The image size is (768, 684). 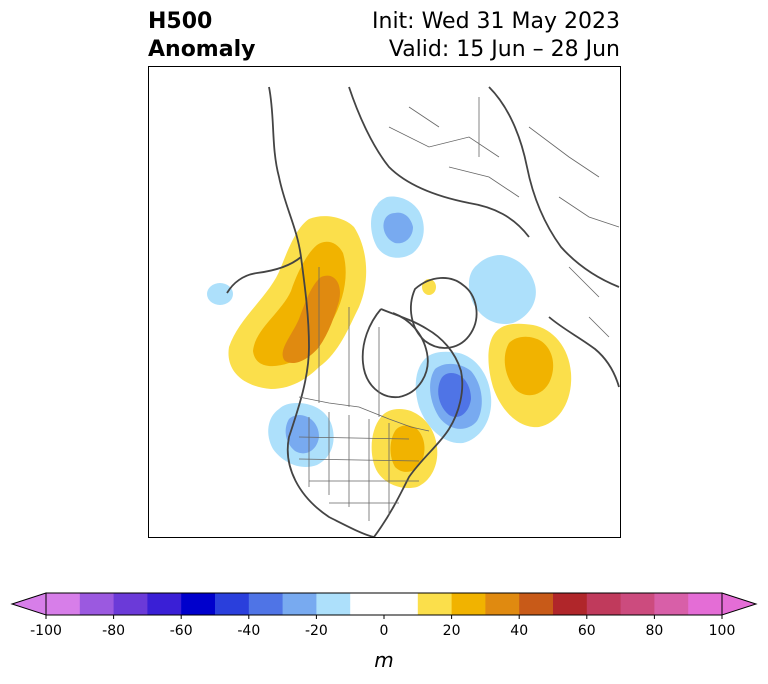 What do you see at coordinates (28, 604) in the screenshot?
I see `colorbar-extend-low` at bounding box center [28, 604].